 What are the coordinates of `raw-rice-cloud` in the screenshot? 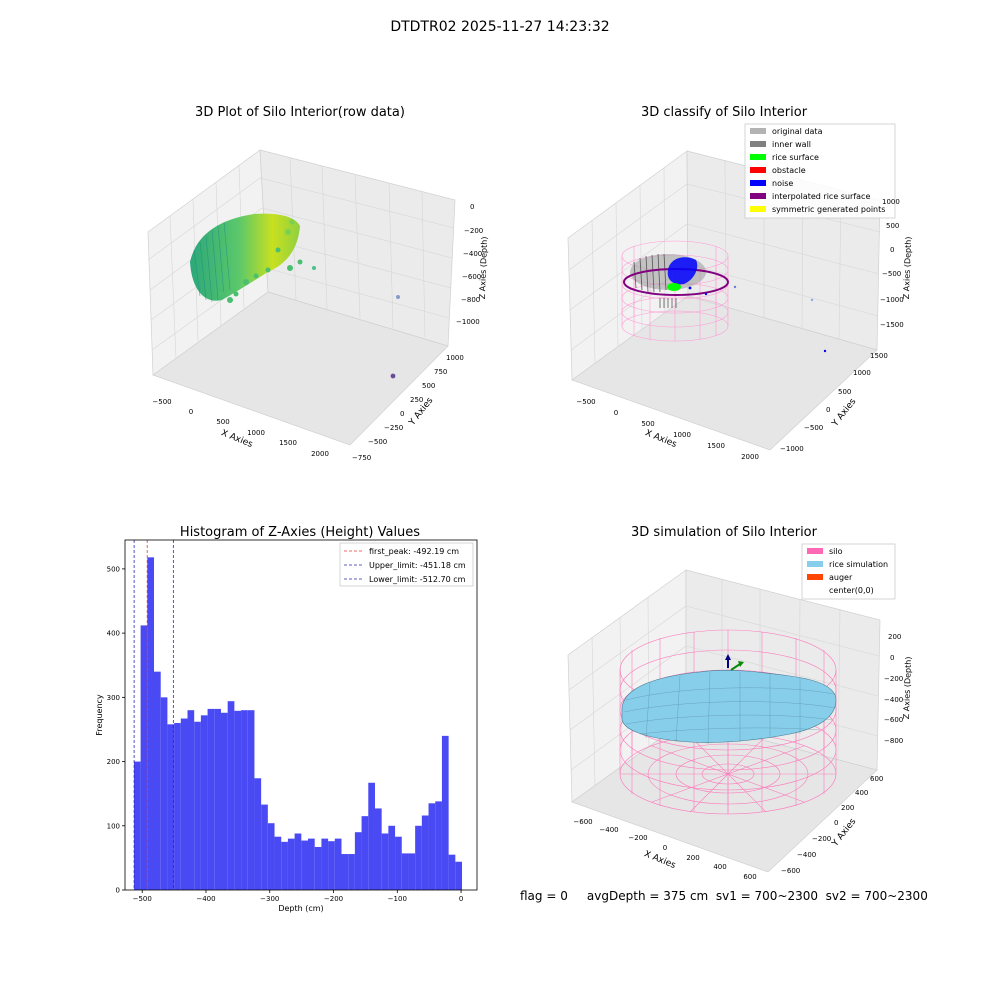 It's located at (245, 257).